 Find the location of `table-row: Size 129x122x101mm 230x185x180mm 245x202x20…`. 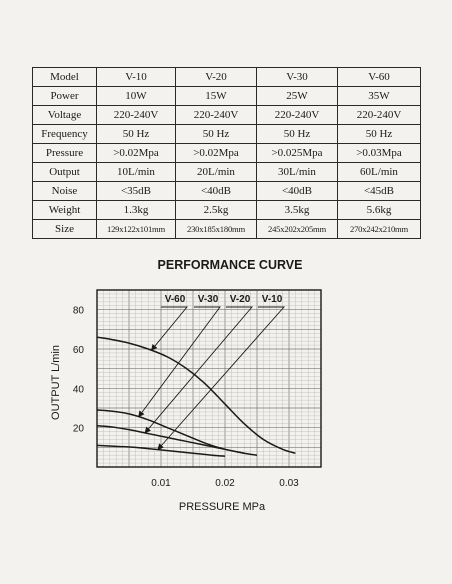

table-row: Size 129x122x101mm 230x185x180mm 245x202x20… is located at coordinates (226, 229).